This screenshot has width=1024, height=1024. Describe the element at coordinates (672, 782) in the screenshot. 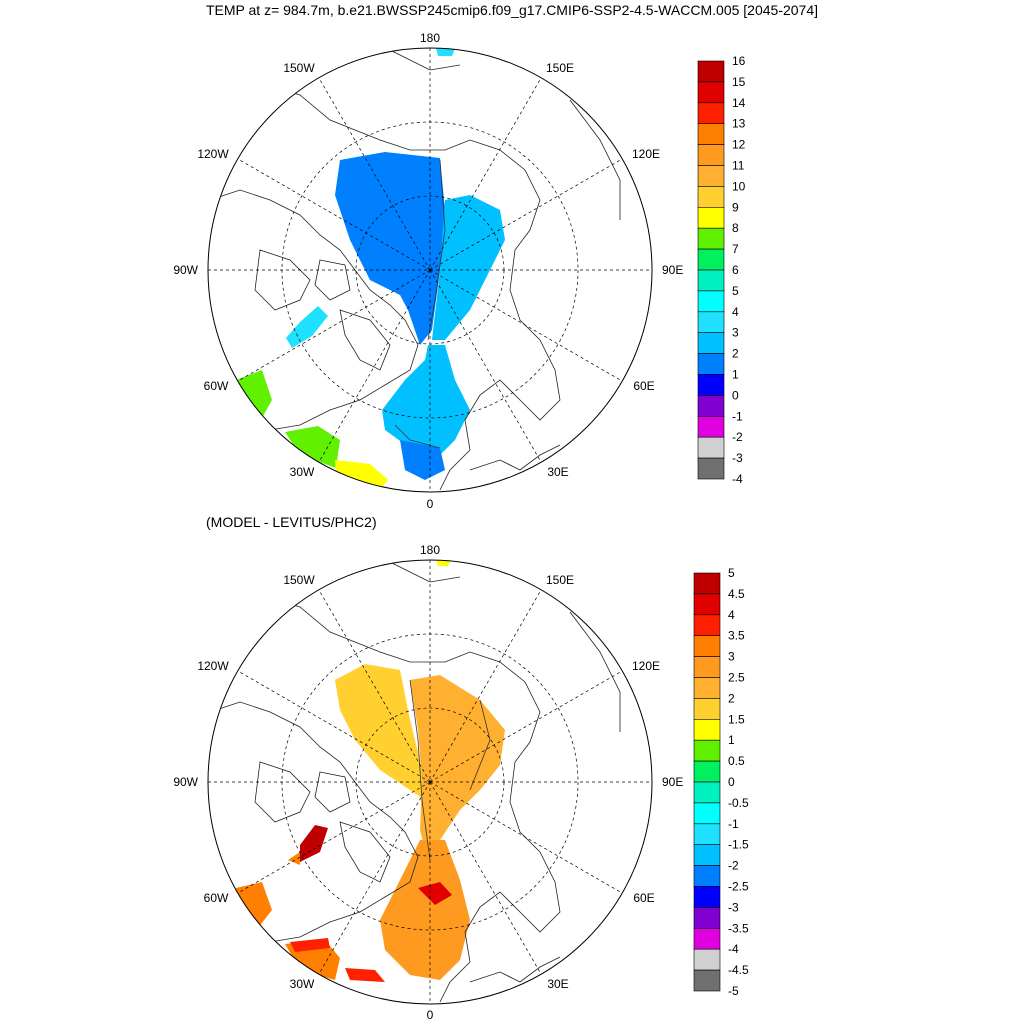

I see `lon-label-90e: 90E` at that location.